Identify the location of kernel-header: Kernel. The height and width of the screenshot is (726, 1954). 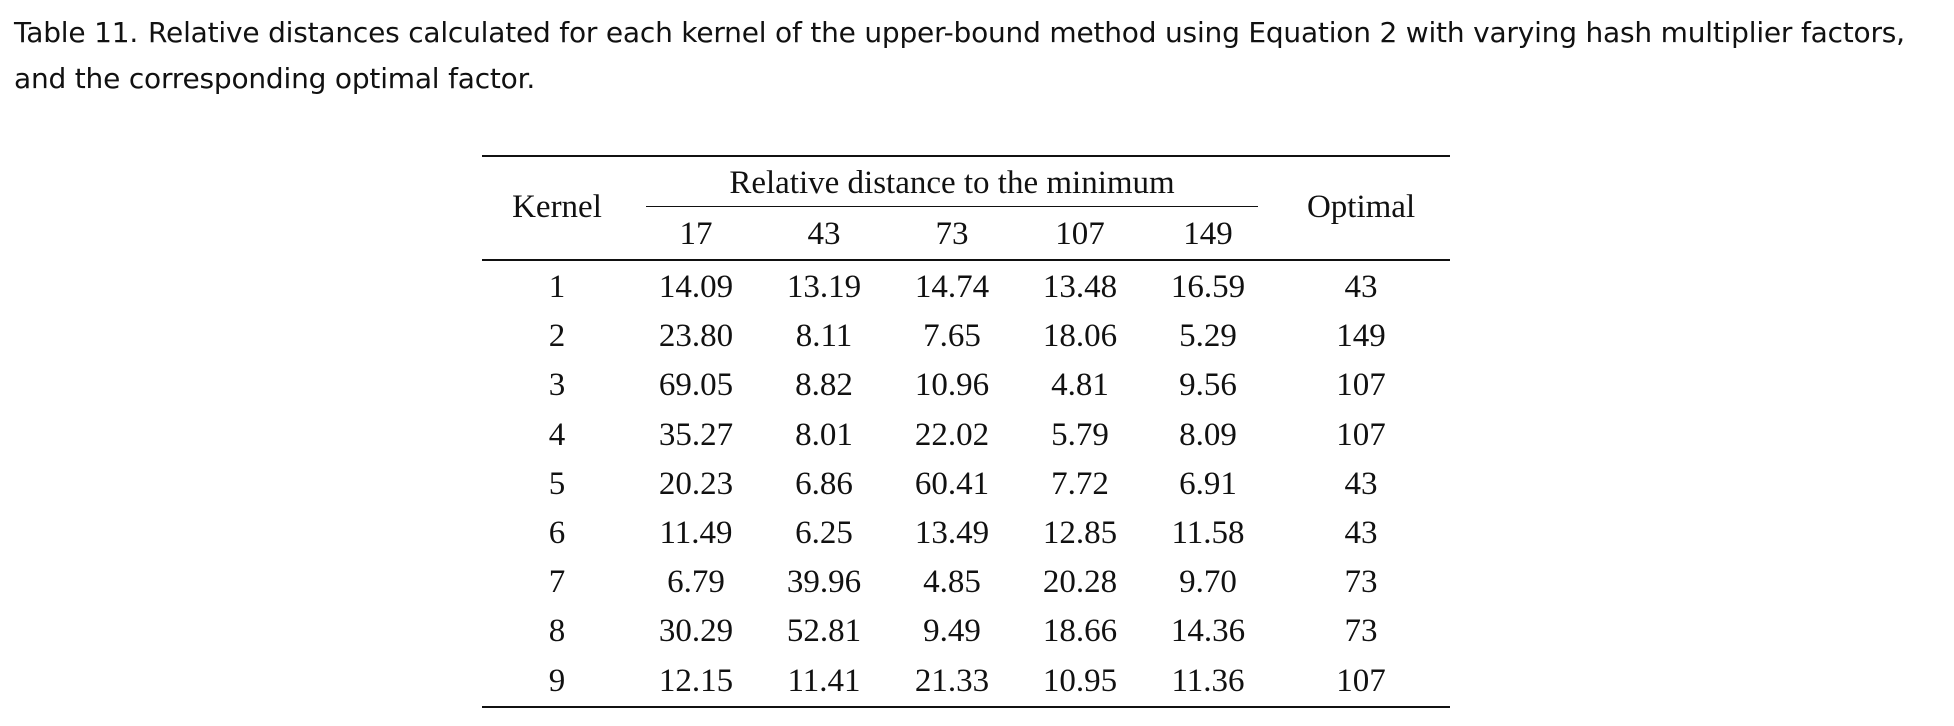
(557, 208).